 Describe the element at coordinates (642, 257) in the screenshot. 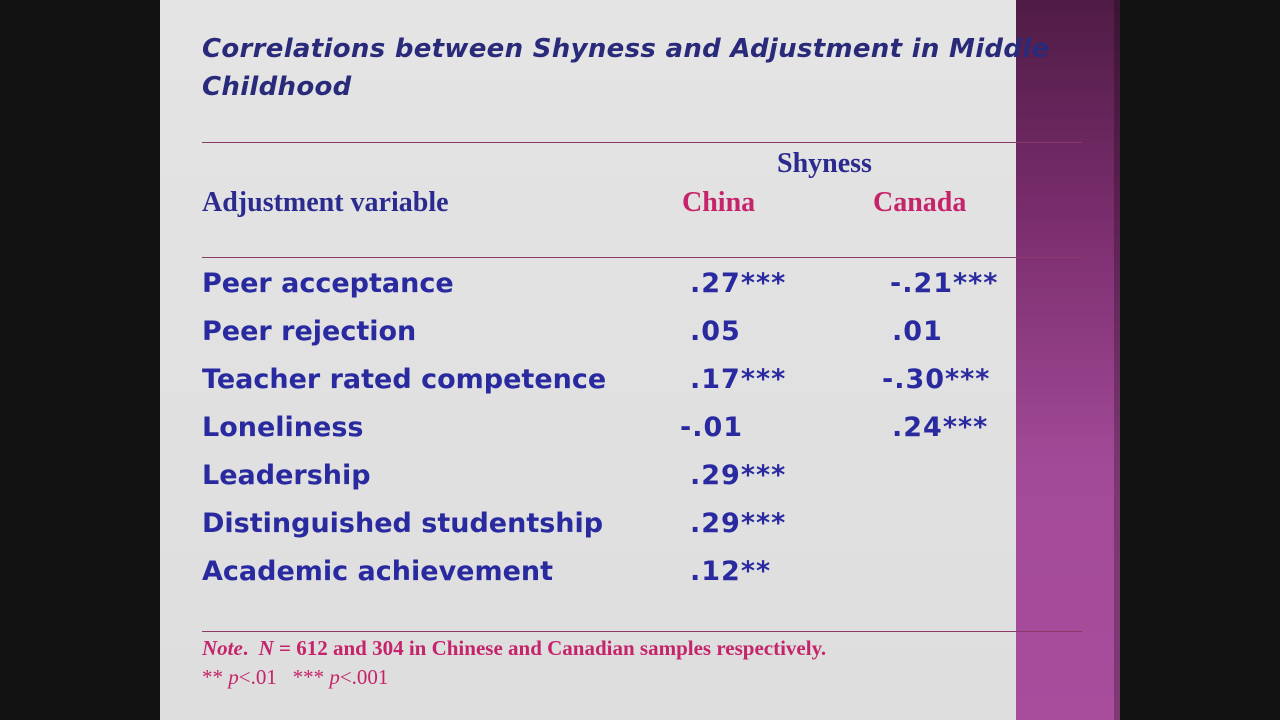

I see `table-header-rule` at that location.